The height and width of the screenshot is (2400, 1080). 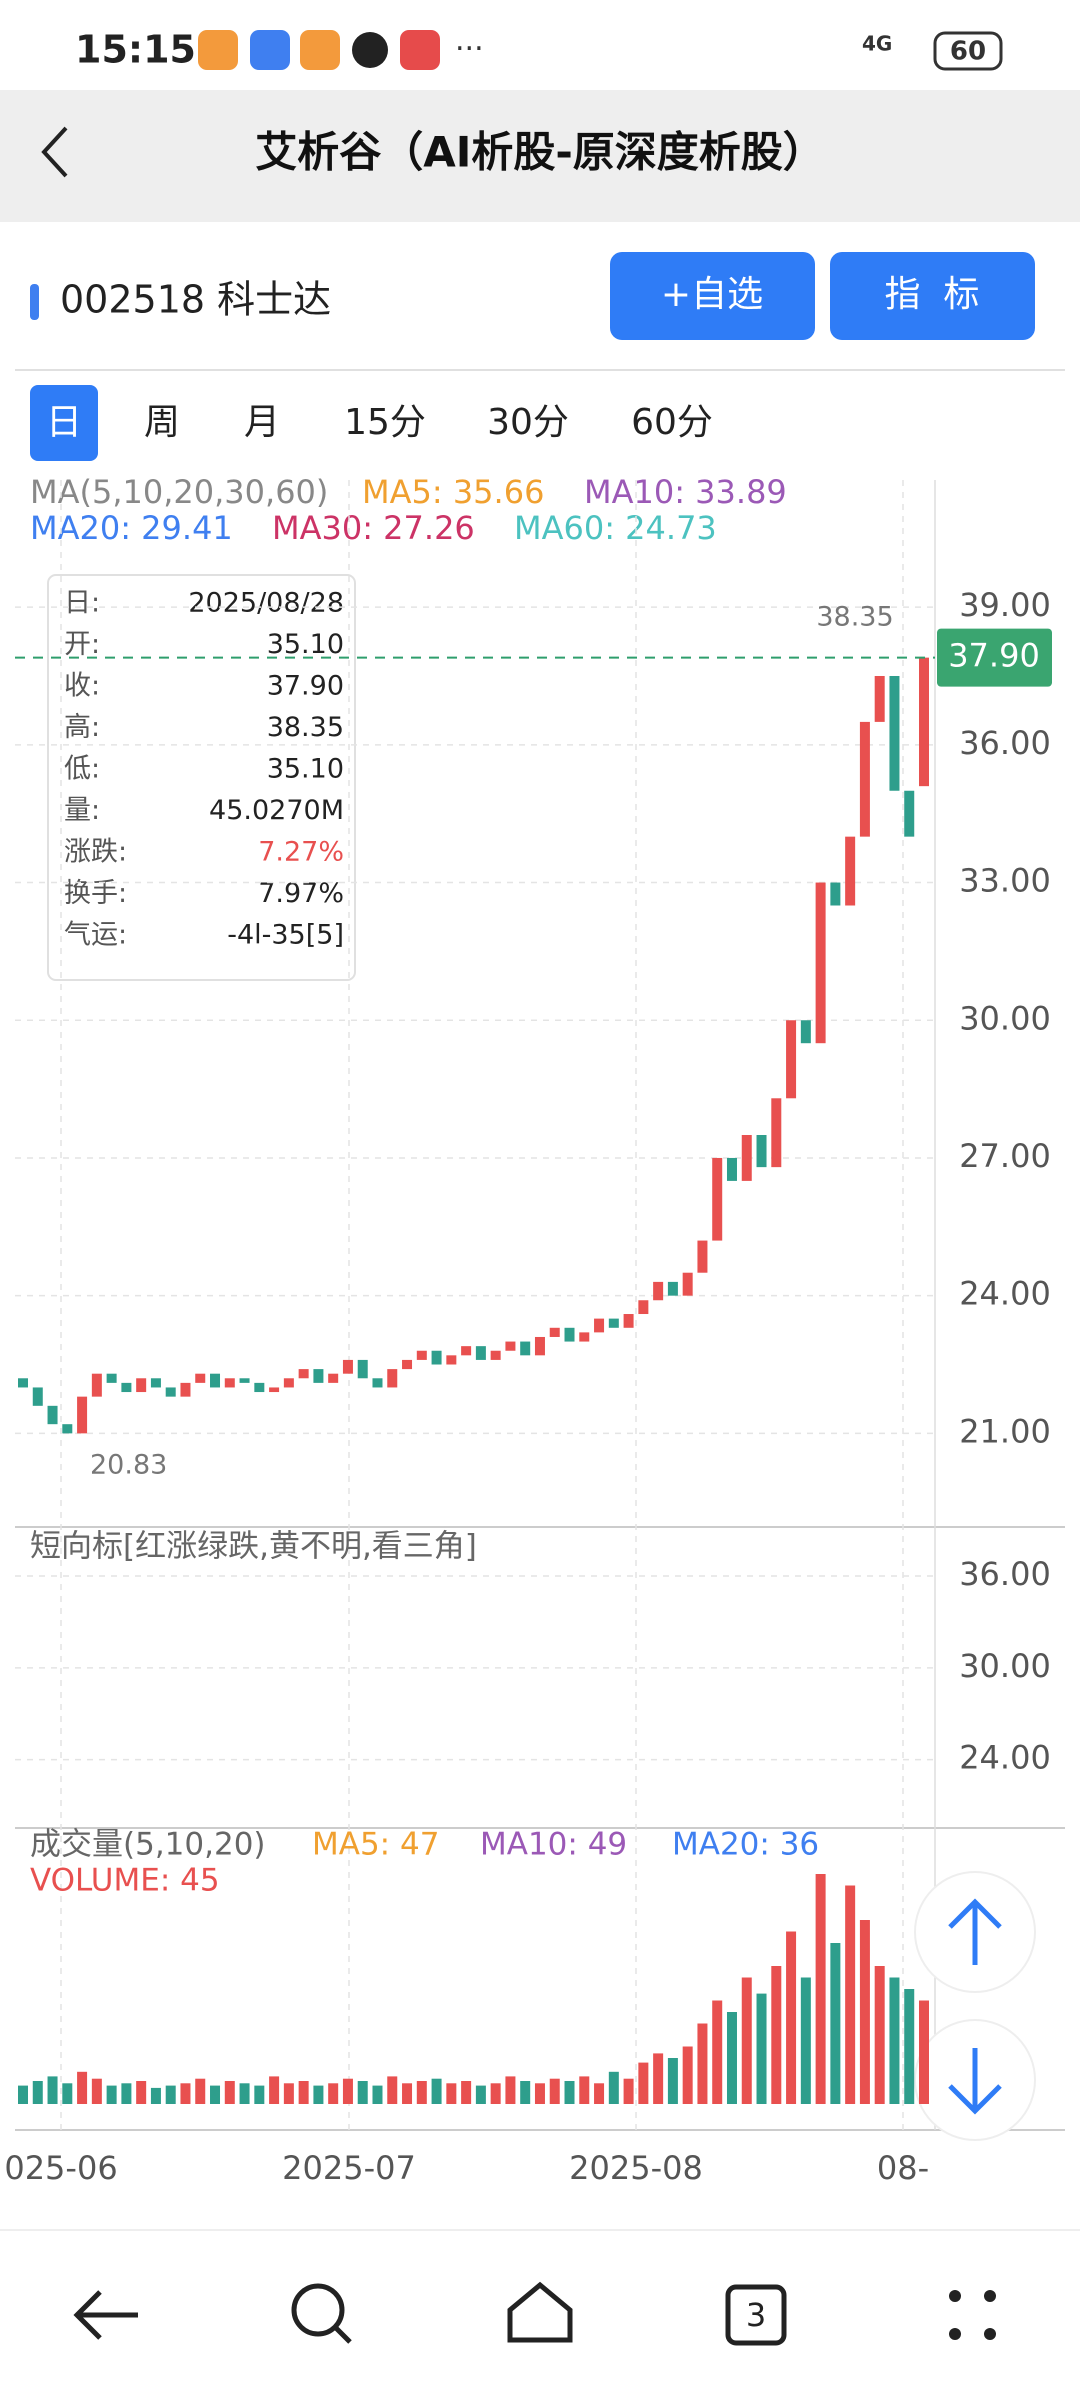 What do you see at coordinates (877, 44) in the screenshot?
I see `network: 4G` at bounding box center [877, 44].